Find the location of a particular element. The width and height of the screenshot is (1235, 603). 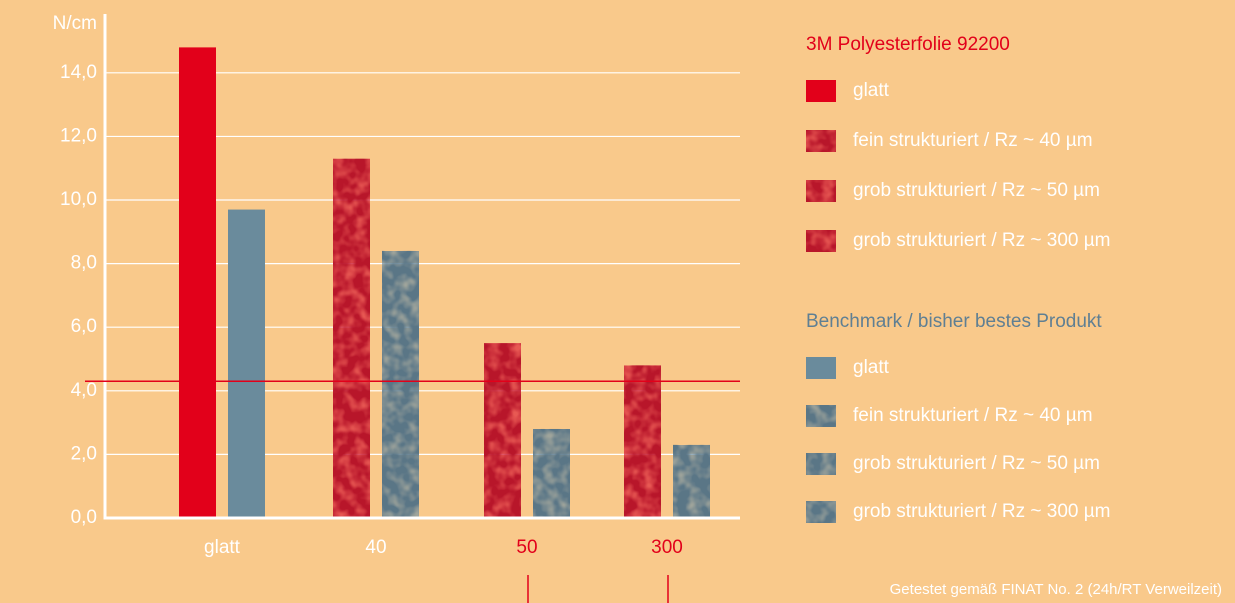

x-tick-label: glatt is located at coordinates (222, 547).